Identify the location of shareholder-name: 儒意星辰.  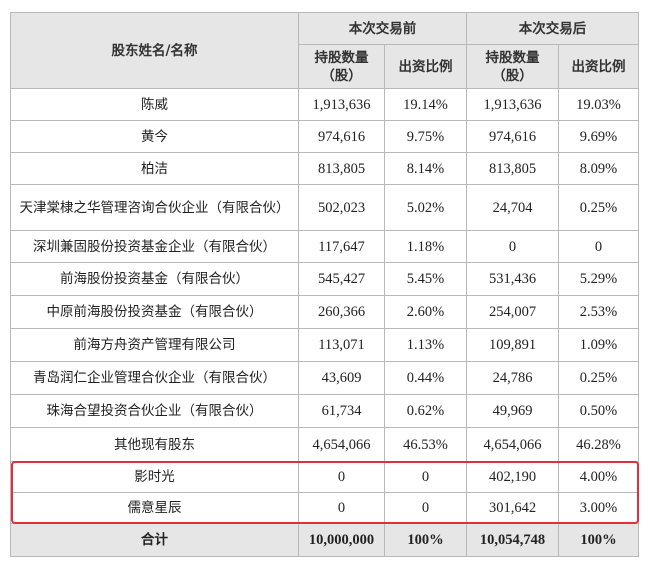
(154, 508).